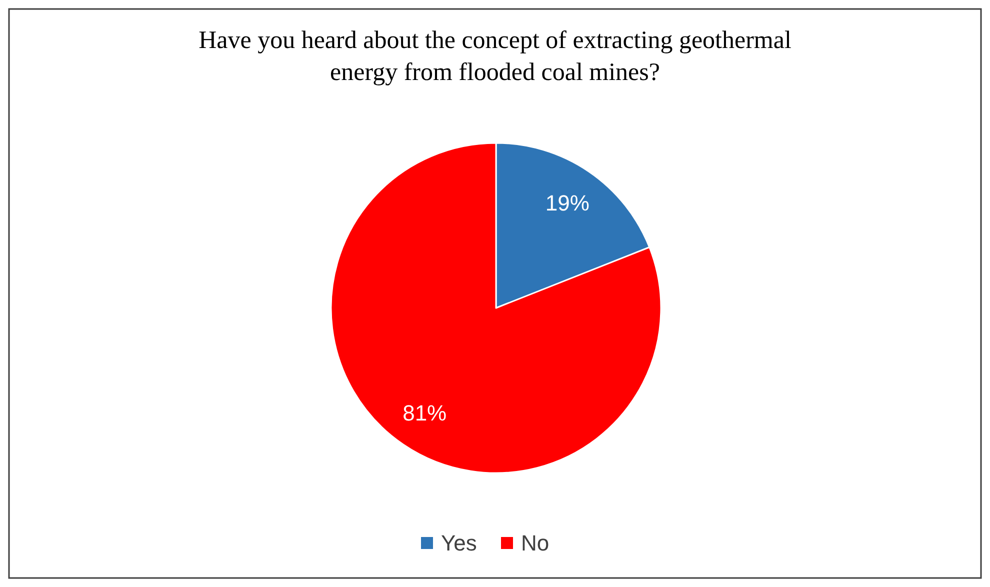  Describe the element at coordinates (459, 543) in the screenshot. I see `legend-label: Yes` at that location.